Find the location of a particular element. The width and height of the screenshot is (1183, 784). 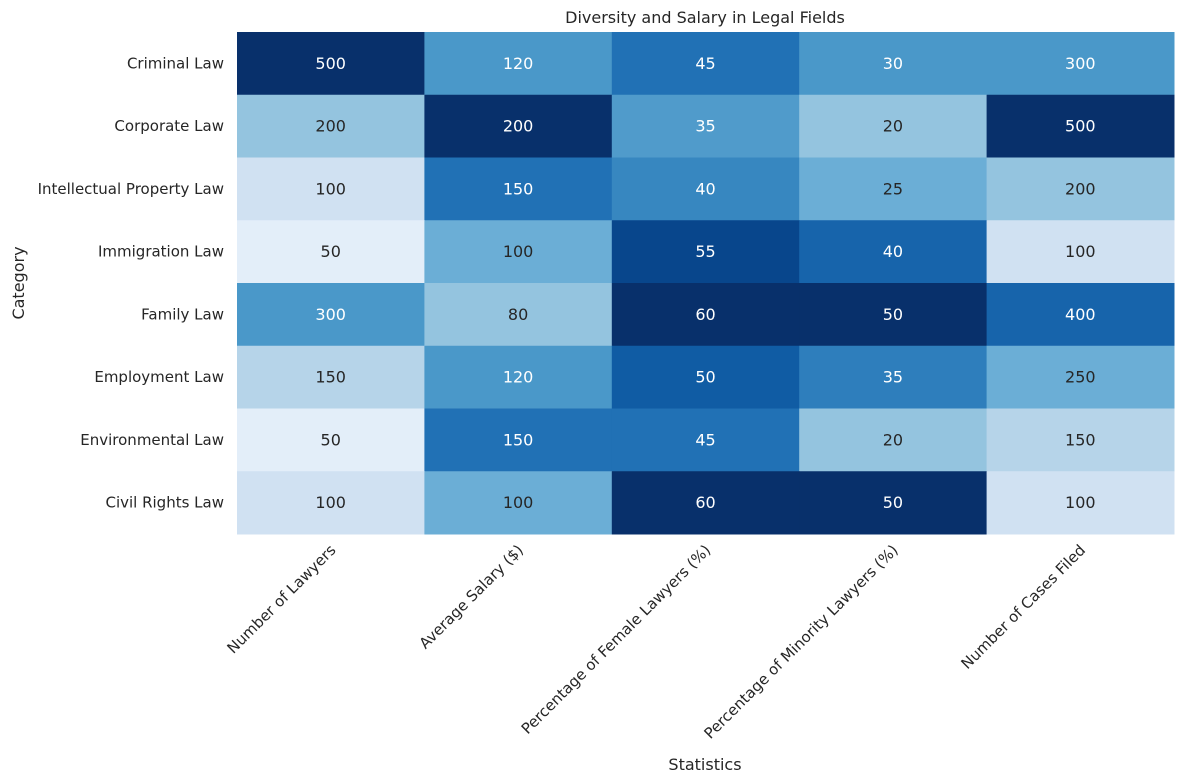

cell-value-label: 25 is located at coordinates (893, 188).